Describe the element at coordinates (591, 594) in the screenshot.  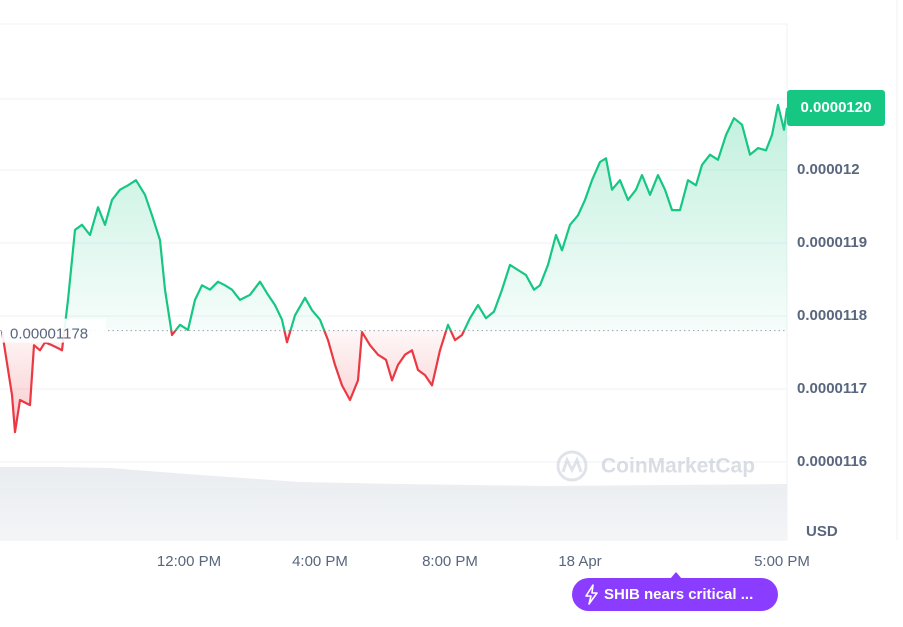
I see `news-icon` at that location.